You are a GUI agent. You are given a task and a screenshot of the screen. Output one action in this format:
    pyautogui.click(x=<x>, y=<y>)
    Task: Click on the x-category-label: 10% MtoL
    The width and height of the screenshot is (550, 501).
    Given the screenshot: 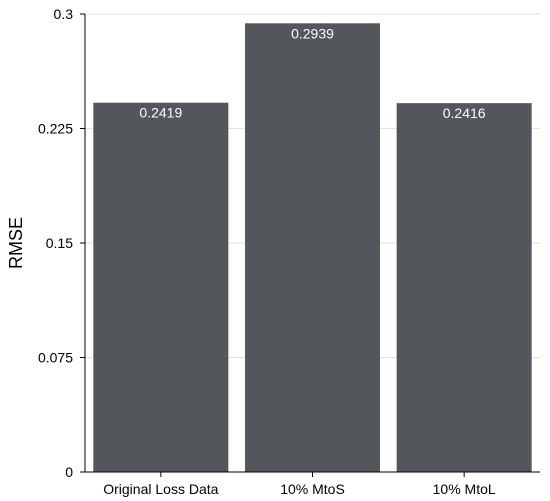 What is the action you would take?
    pyautogui.click(x=464, y=489)
    